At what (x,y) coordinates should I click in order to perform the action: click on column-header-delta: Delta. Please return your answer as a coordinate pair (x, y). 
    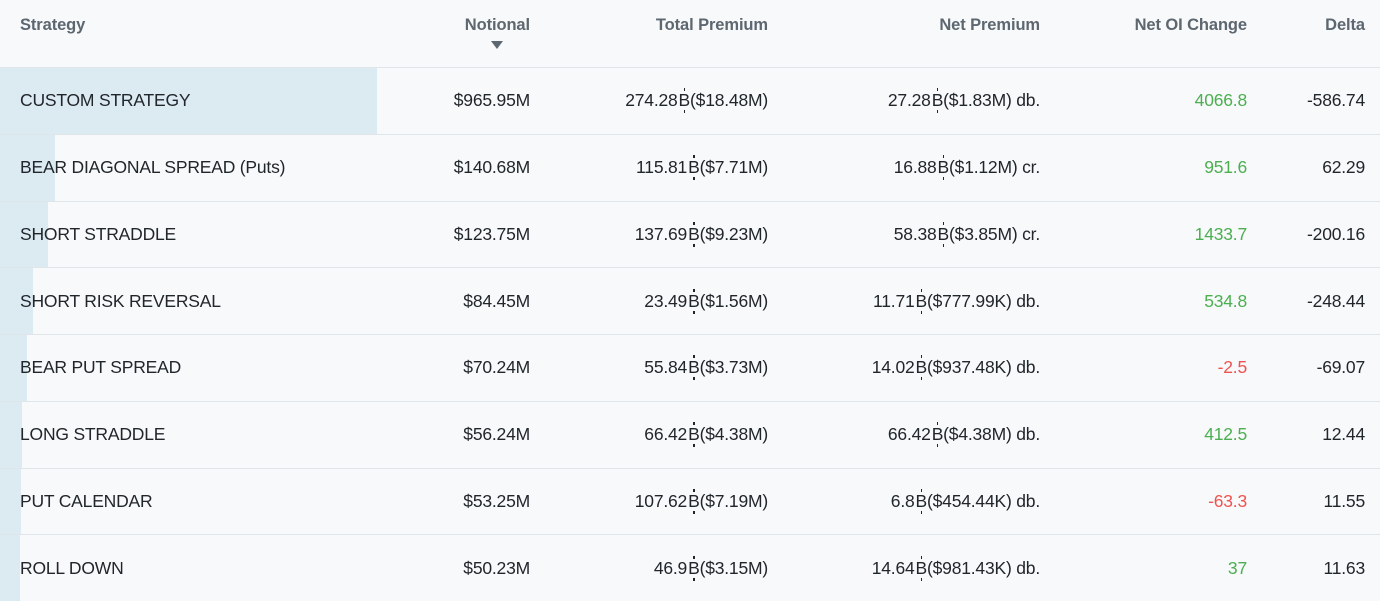
    Looking at the image, I should click on (1306, 33).